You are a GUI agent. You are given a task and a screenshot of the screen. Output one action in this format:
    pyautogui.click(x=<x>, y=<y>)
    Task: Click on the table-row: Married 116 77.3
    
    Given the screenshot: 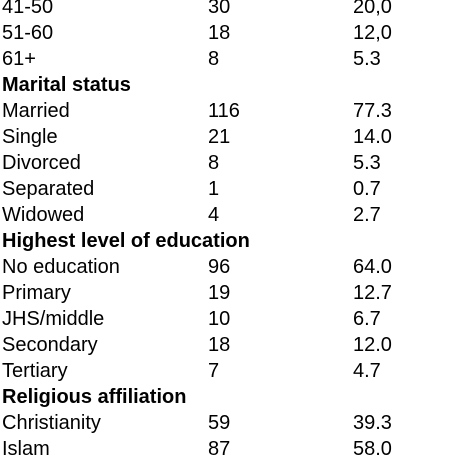 What is the action you would take?
    pyautogui.click(x=237, y=111)
    